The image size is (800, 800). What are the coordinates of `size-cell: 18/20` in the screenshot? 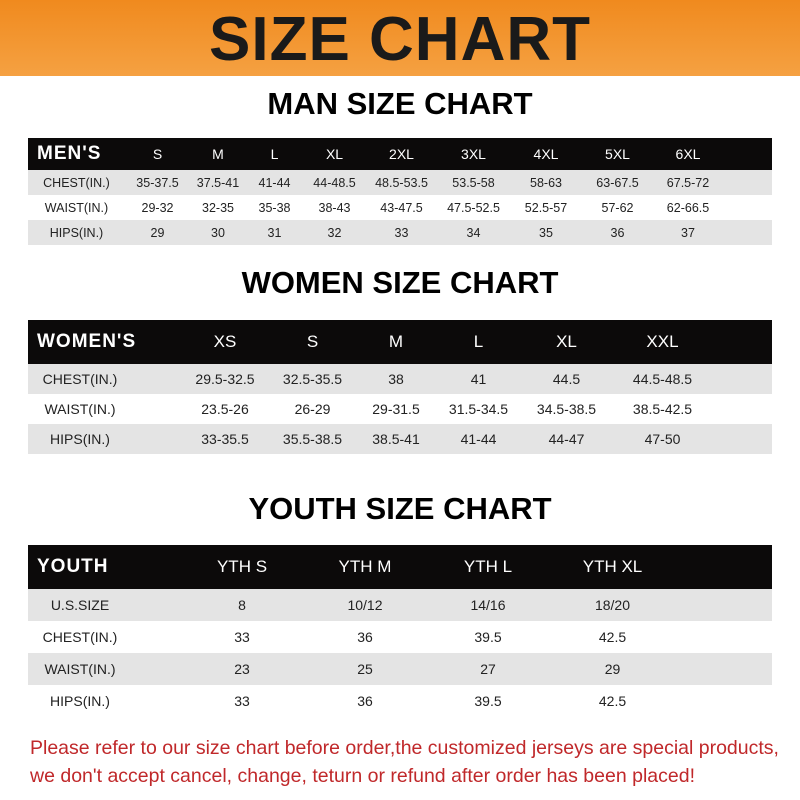 It's located at (612, 605).